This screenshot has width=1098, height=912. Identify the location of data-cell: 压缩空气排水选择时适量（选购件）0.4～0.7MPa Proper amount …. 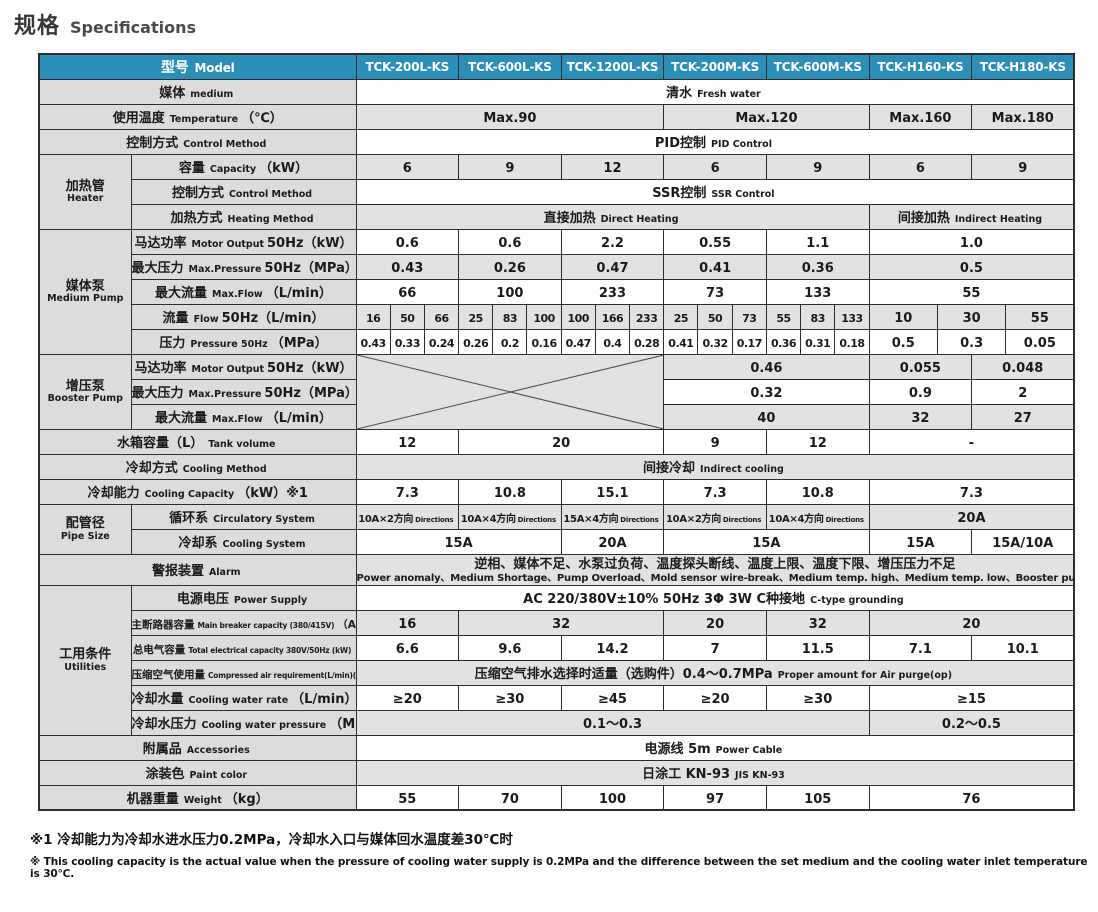
(715, 672).